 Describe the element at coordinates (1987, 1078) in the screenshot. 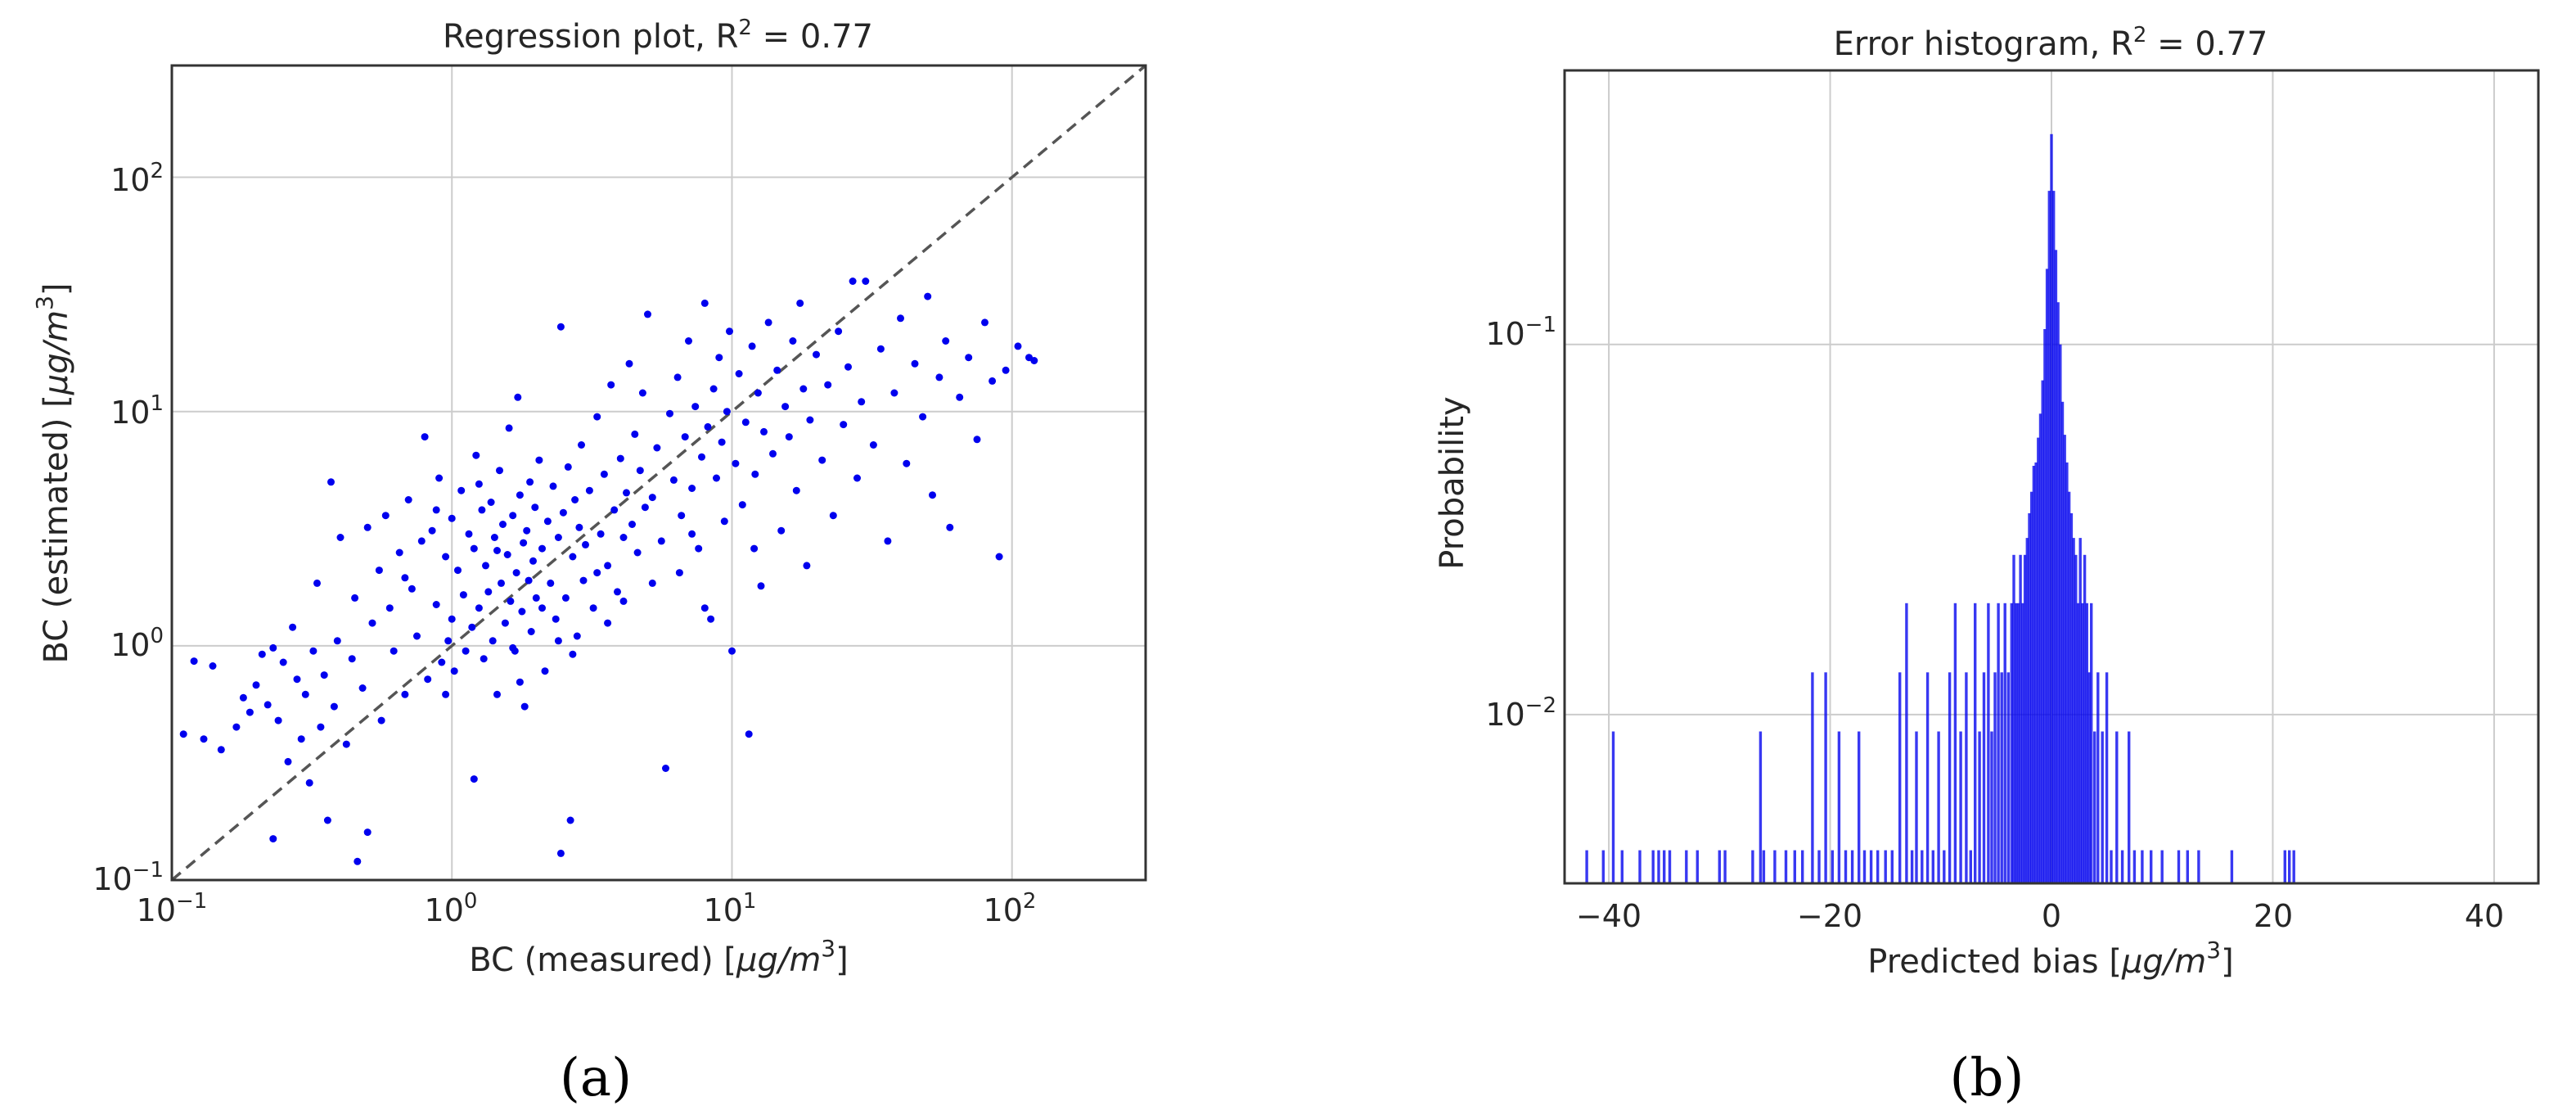

I see `panel-caption-b: (b)` at that location.